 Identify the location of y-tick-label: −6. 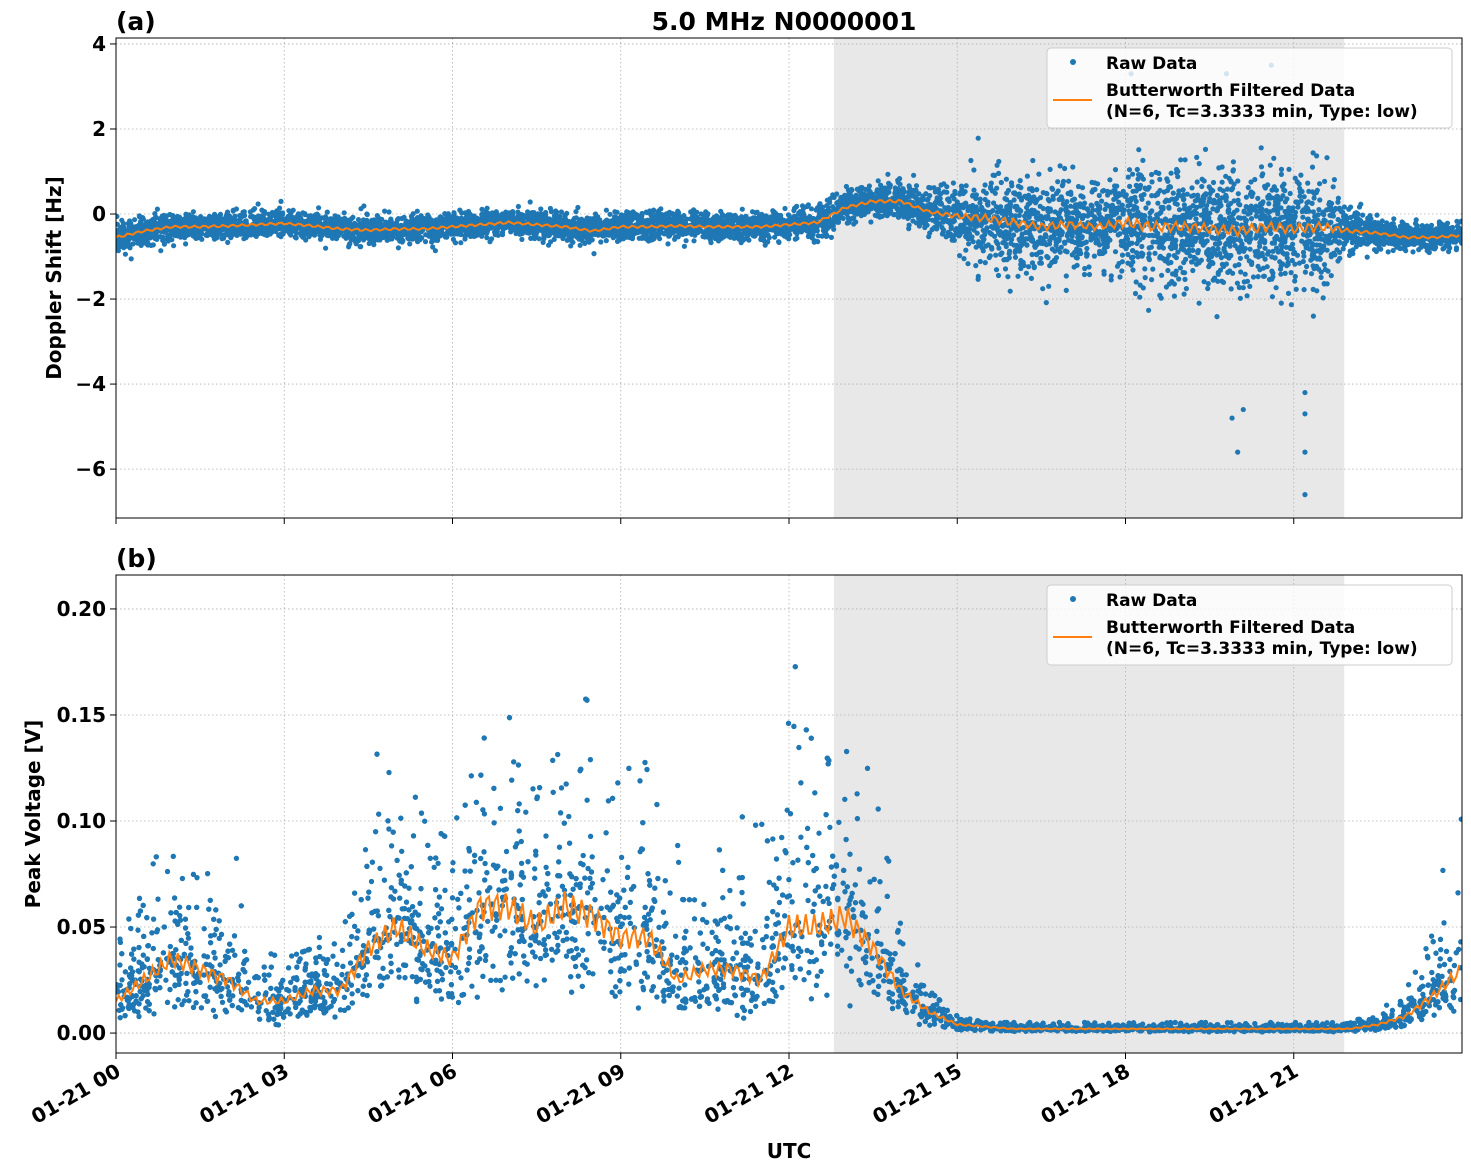
(90, 469).